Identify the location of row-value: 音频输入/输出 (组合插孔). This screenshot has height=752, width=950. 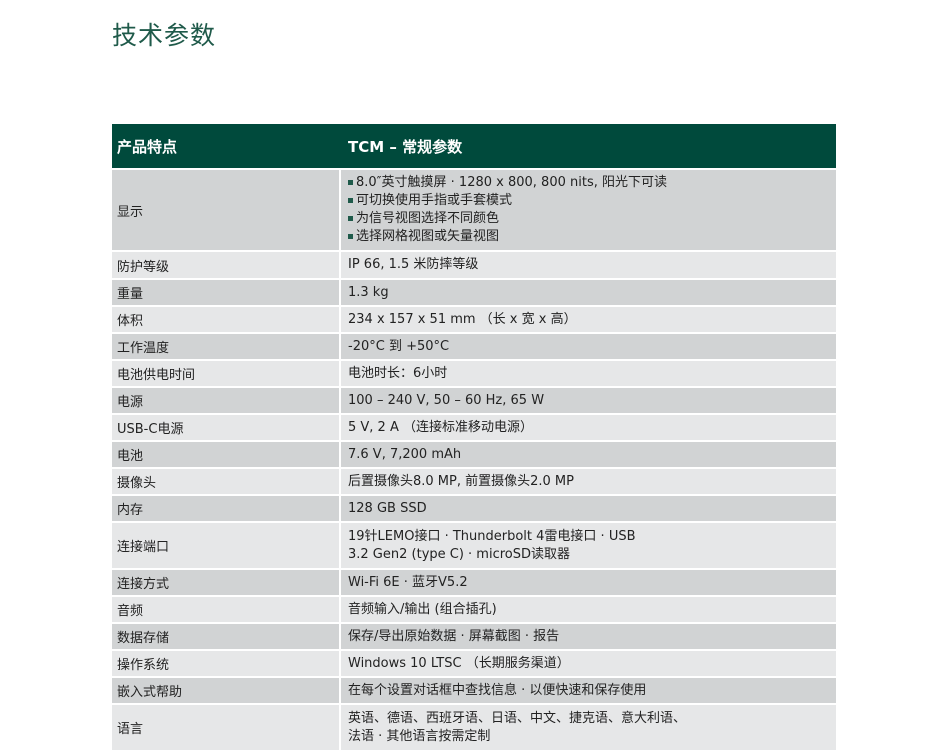
(588, 609).